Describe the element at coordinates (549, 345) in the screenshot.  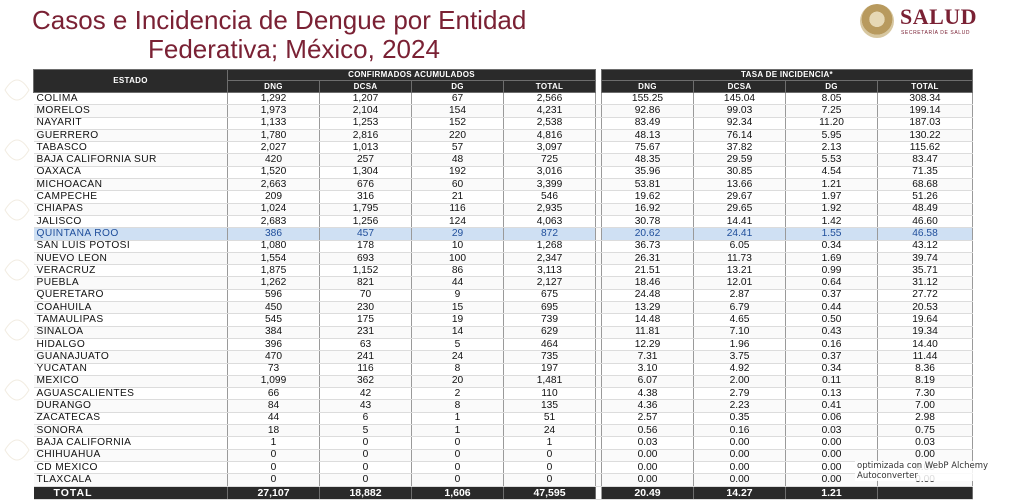
I see `confirmados-cell: 464` at that location.